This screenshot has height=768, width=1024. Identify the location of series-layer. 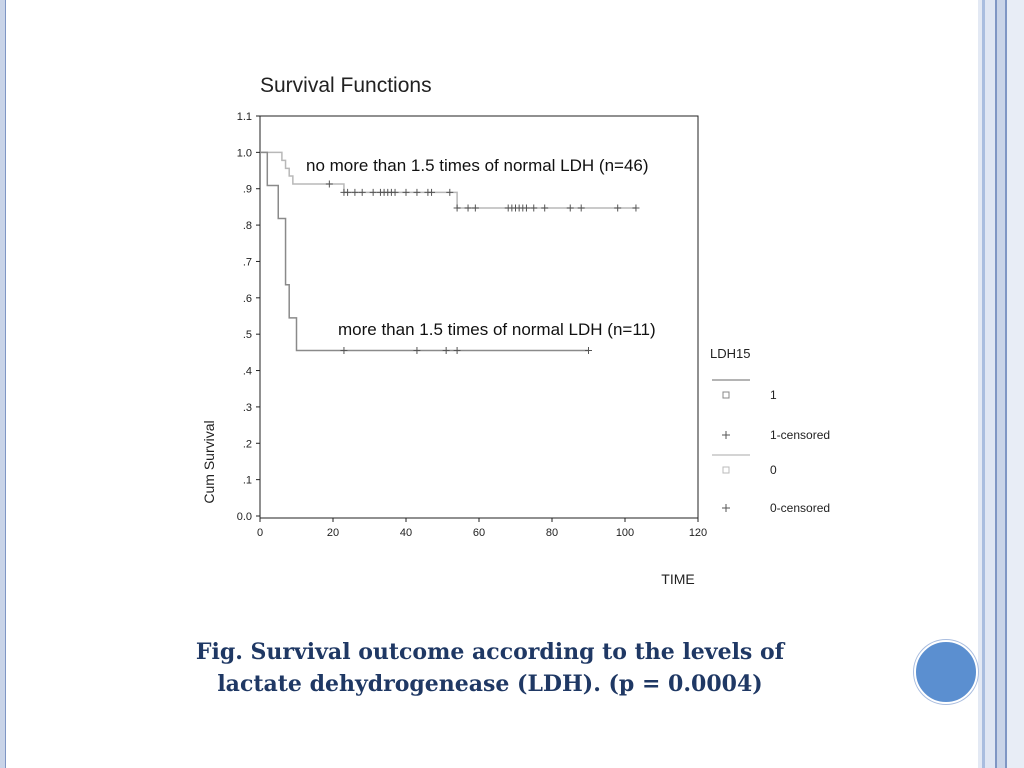
(450, 253).